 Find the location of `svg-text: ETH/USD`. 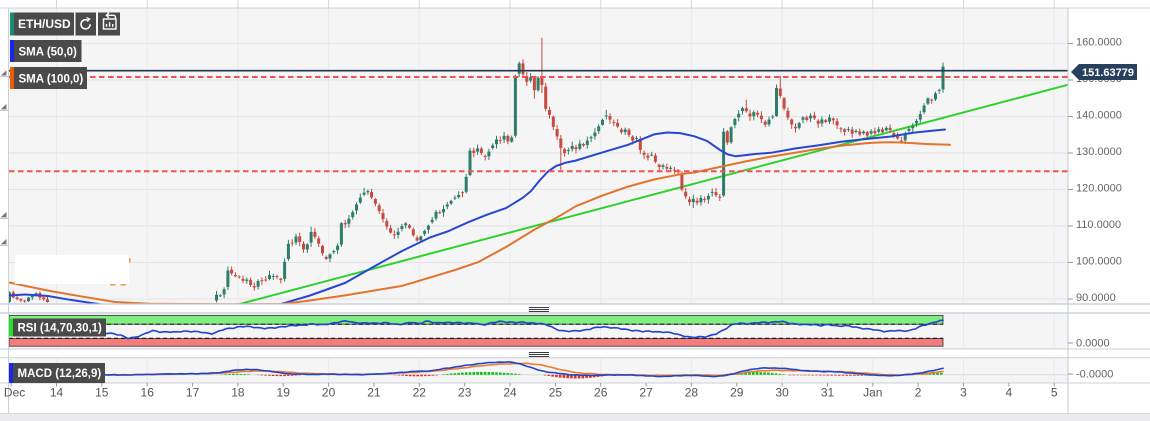

svg-text: ETH/USD is located at coordinates (44, 24).